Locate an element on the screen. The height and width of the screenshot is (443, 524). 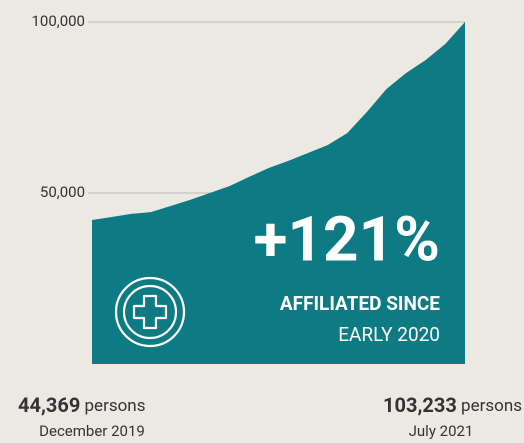
start-value: 44,369 is located at coordinates (49, 405).